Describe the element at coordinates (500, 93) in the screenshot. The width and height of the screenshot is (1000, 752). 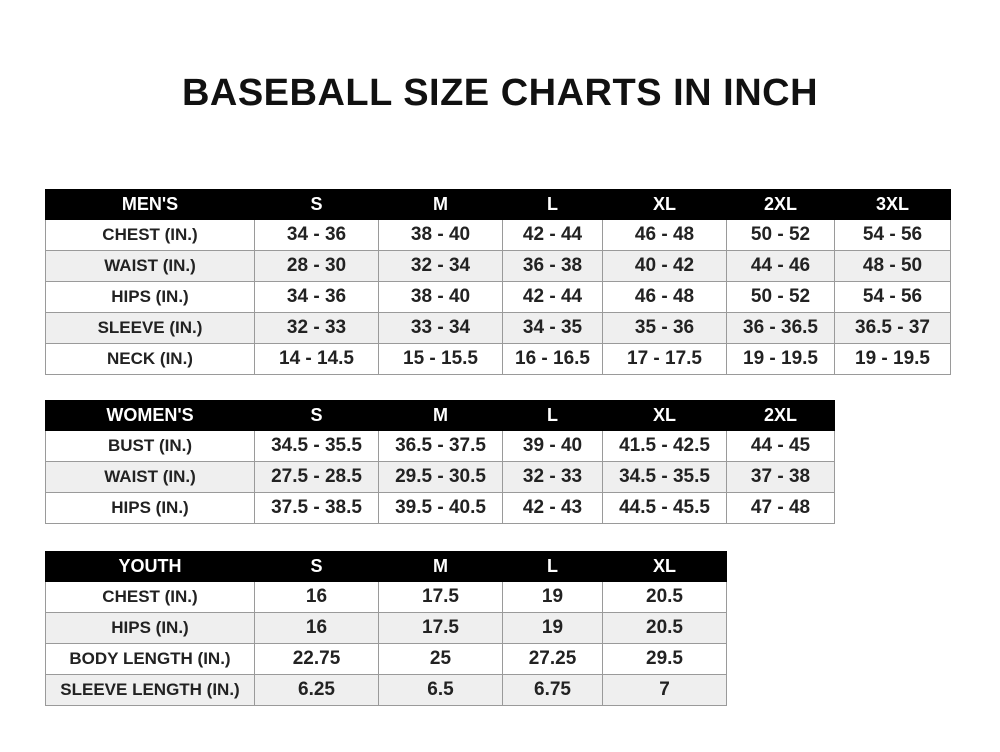
I see `page-title: BASEBALL SIZE CHARTS IN INCH` at that location.